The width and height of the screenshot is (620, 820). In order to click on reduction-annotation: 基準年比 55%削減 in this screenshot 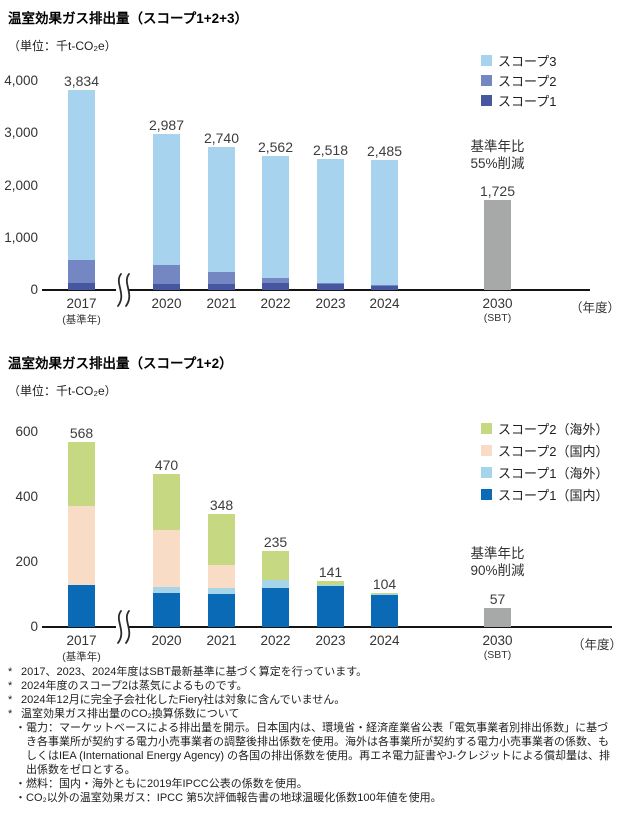, I will do `click(497, 155)`.